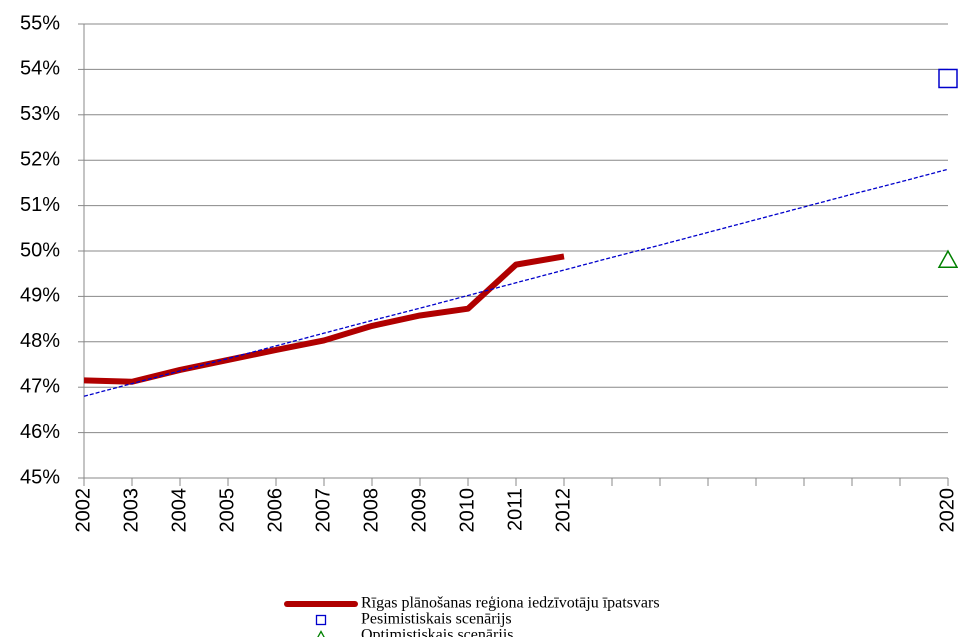  I want to click on x-tick-label: 2012, so click(563, 510).